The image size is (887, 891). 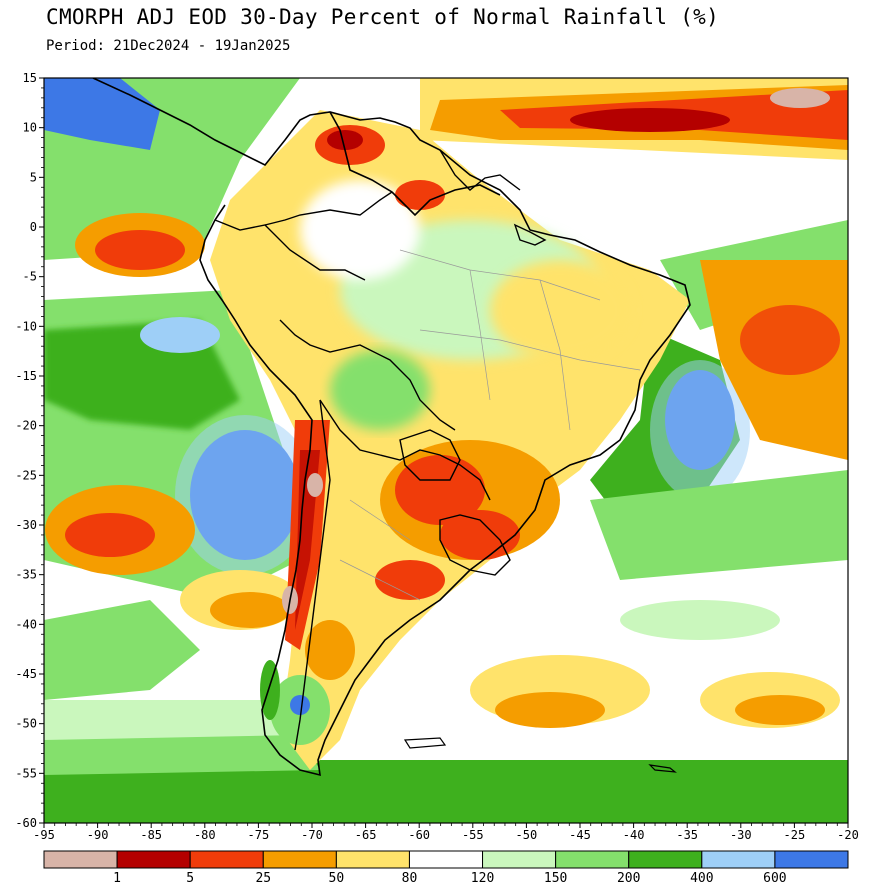 What do you see at coordinates (26, 475) in the screenshot?
I see `lat-tick-label: -25` at bounding box center [26, 475].